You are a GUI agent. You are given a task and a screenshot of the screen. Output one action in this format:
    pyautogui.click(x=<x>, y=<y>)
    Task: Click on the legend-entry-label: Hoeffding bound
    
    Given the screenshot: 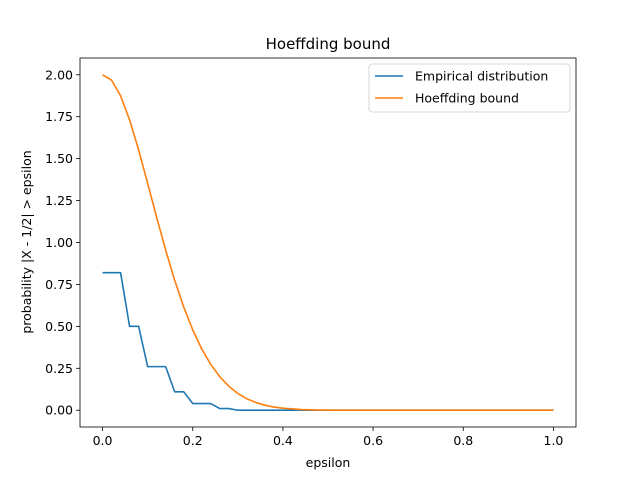 What is the action you would take?
    pyautogui.click(x=467, y=98)
    